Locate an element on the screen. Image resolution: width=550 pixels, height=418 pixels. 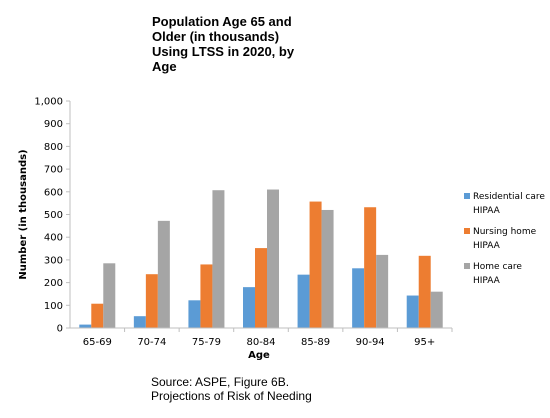
x-tick-label: 80-84 is located at coordinates (260, 342).